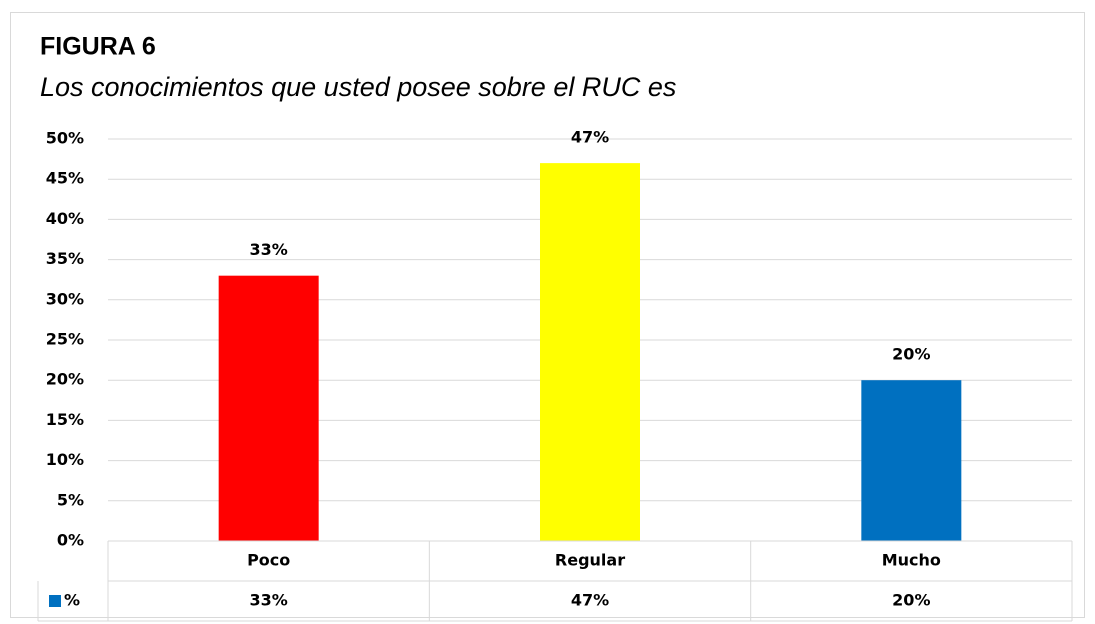 The width and height of the screenshot is (1095, 624). Describe the element at coordinates (269, 249) in the screenshot. I see `data-label: 33%` at that location.